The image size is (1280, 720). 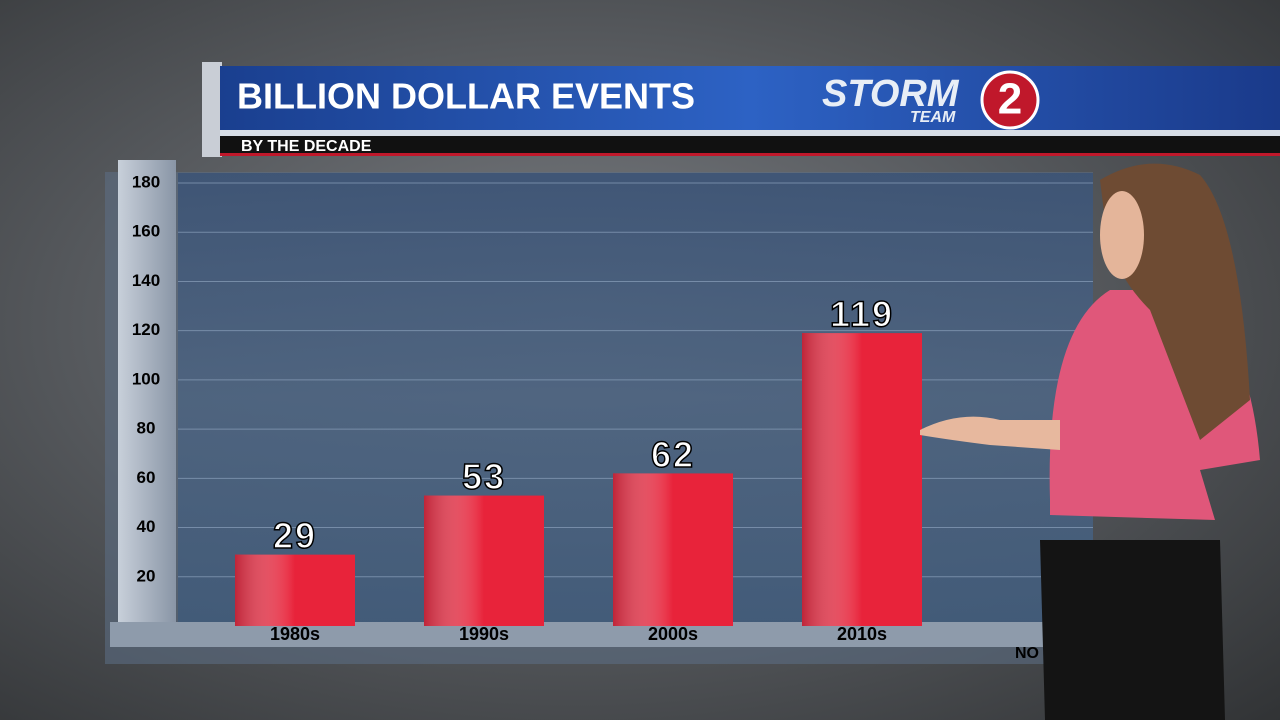 I want to click on x-tick-label: 1980s, so click(x=295, y=634).